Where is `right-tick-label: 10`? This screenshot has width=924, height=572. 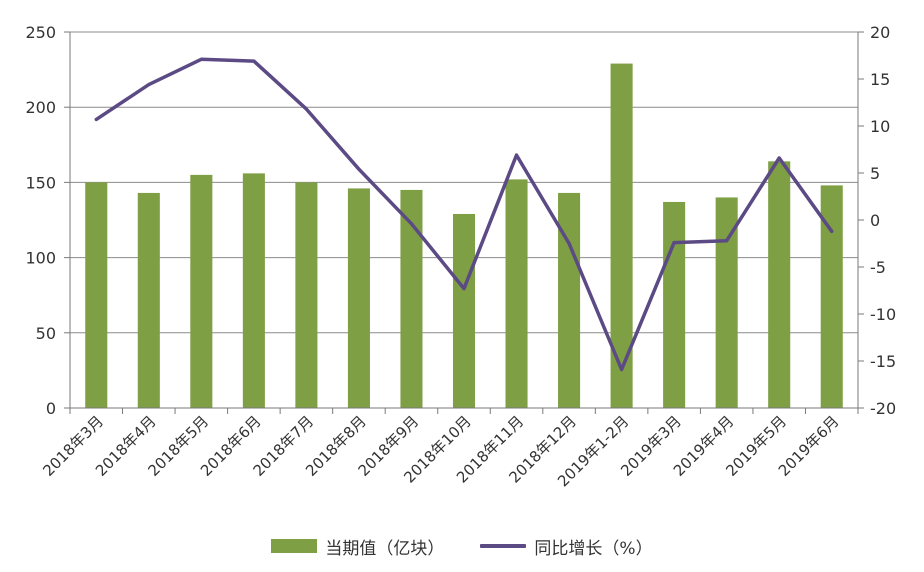
right-tick-label: 10 is located at coordinates (880, 126).